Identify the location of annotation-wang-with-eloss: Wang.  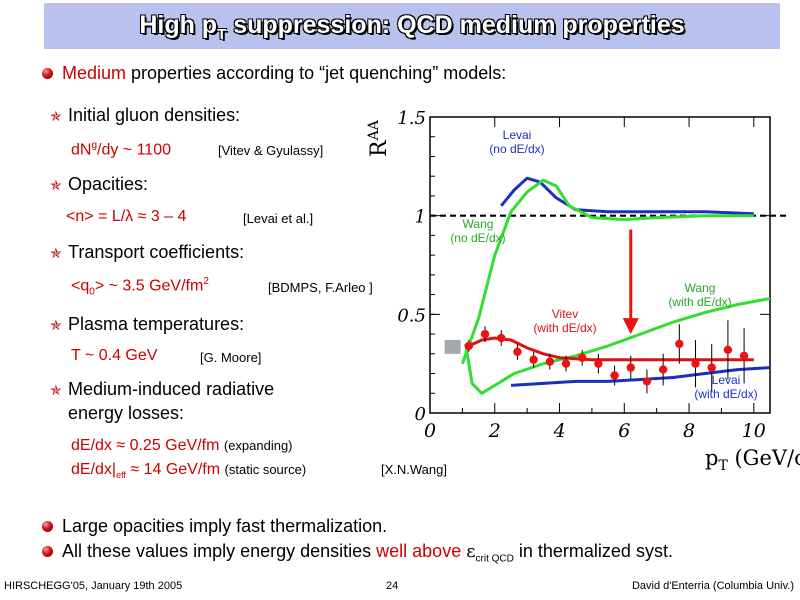
(700, 288).